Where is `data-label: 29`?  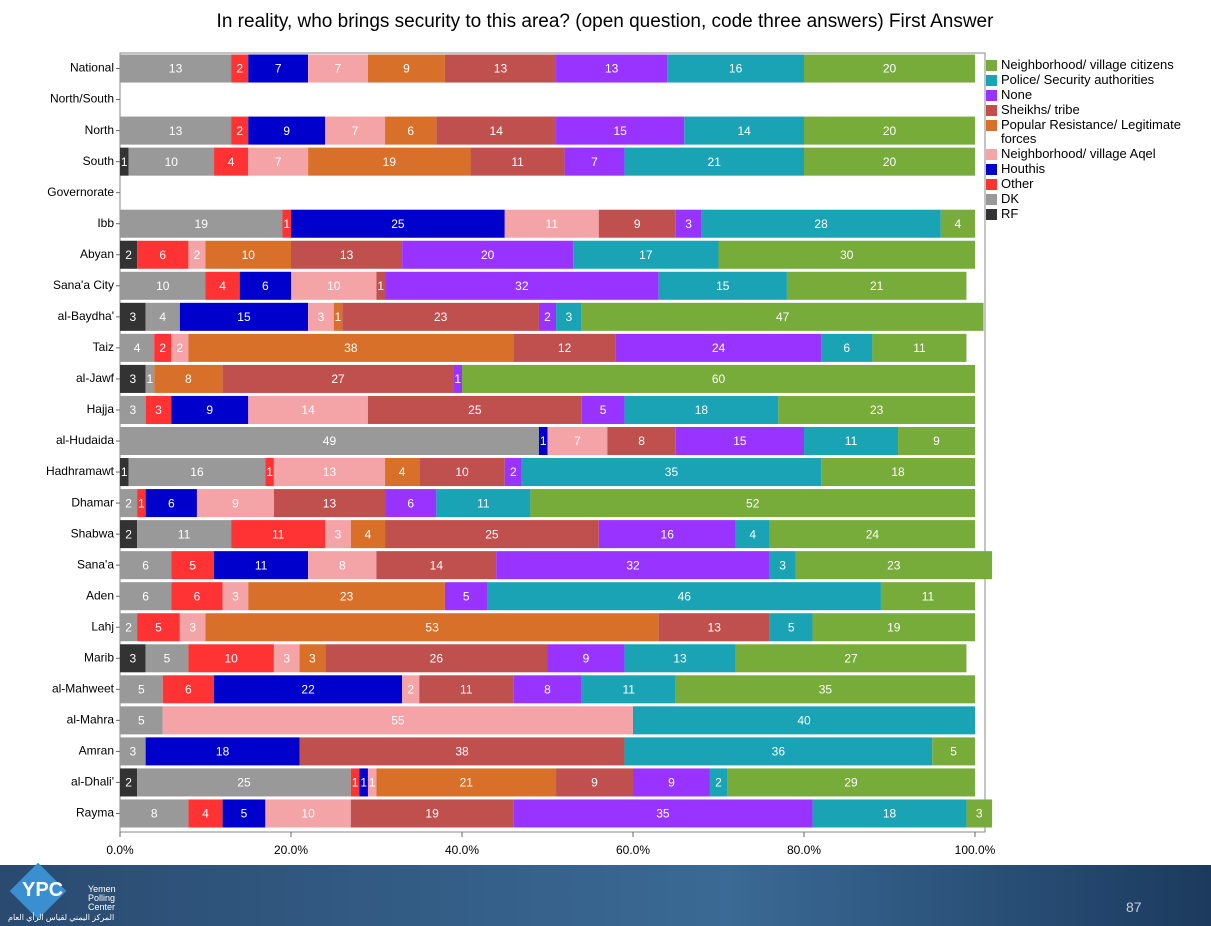
data-label: 29 is located at coordinates (851, 783).